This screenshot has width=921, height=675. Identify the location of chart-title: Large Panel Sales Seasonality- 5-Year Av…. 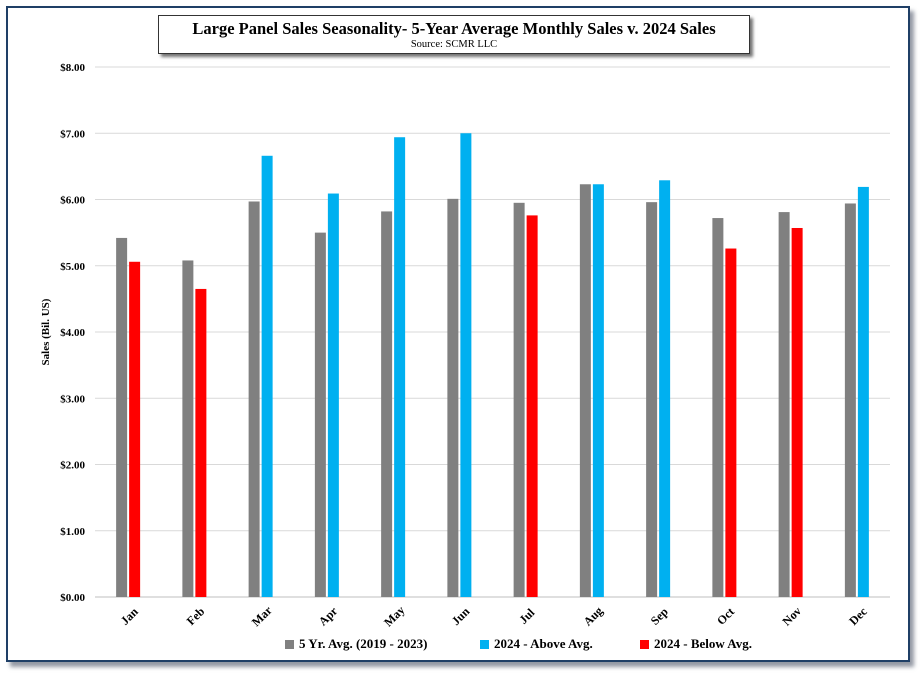
(454, 28).